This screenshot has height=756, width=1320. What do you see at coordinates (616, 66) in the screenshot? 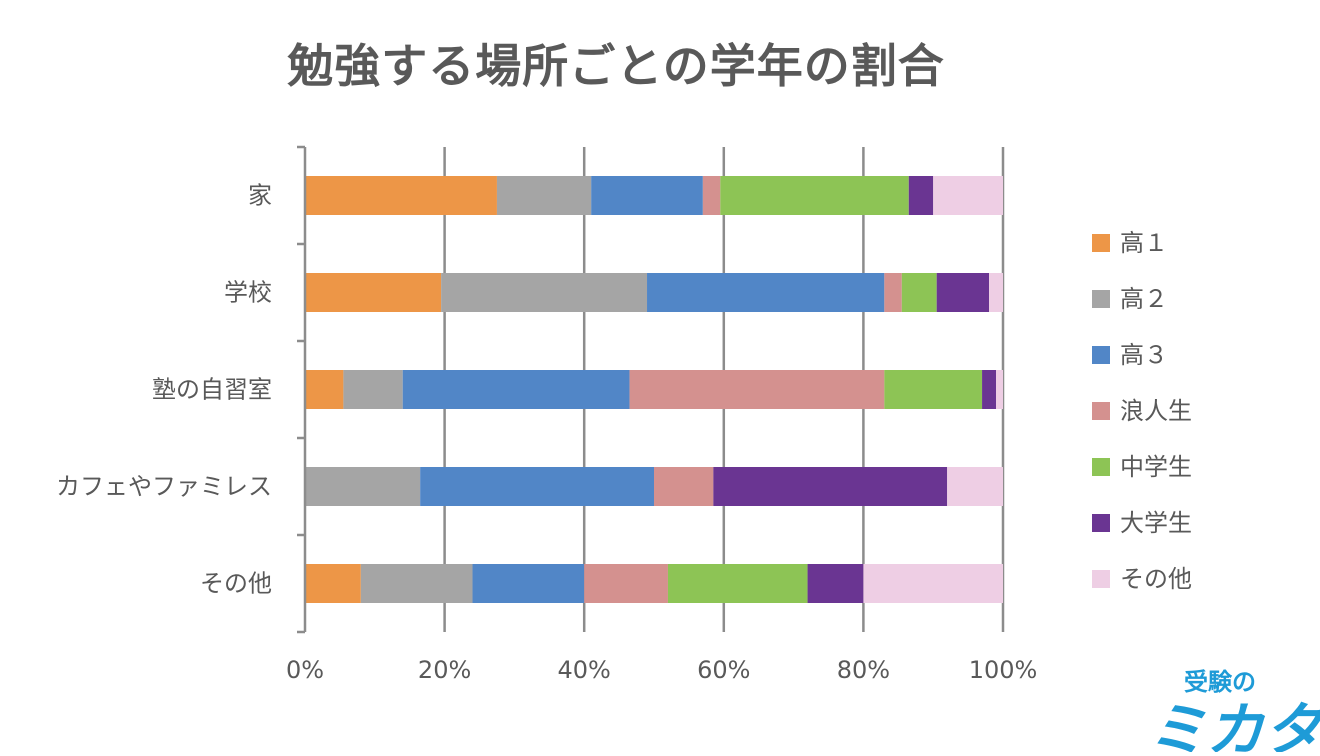
I see `chart-title: 勉強する場所ごとの学年の割合` at bounding box center [616, 66].